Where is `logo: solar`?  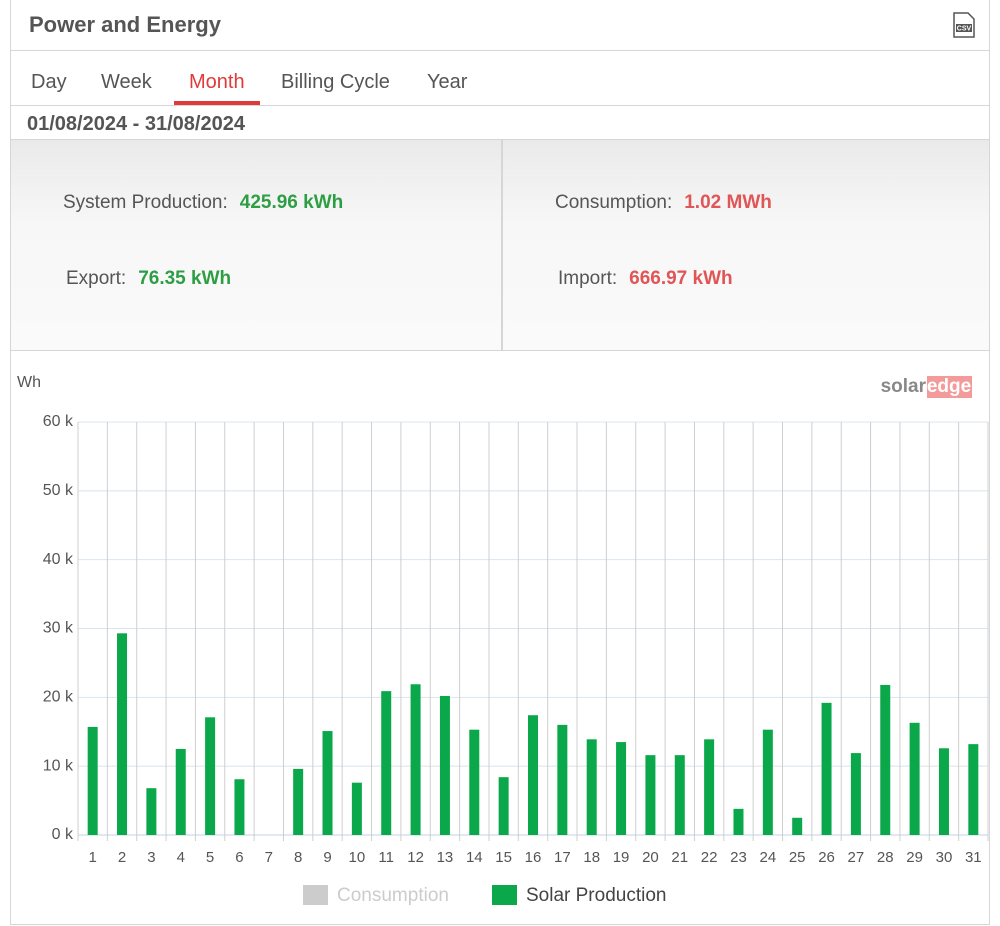
logo: solar is located at coordinates (904, 386).